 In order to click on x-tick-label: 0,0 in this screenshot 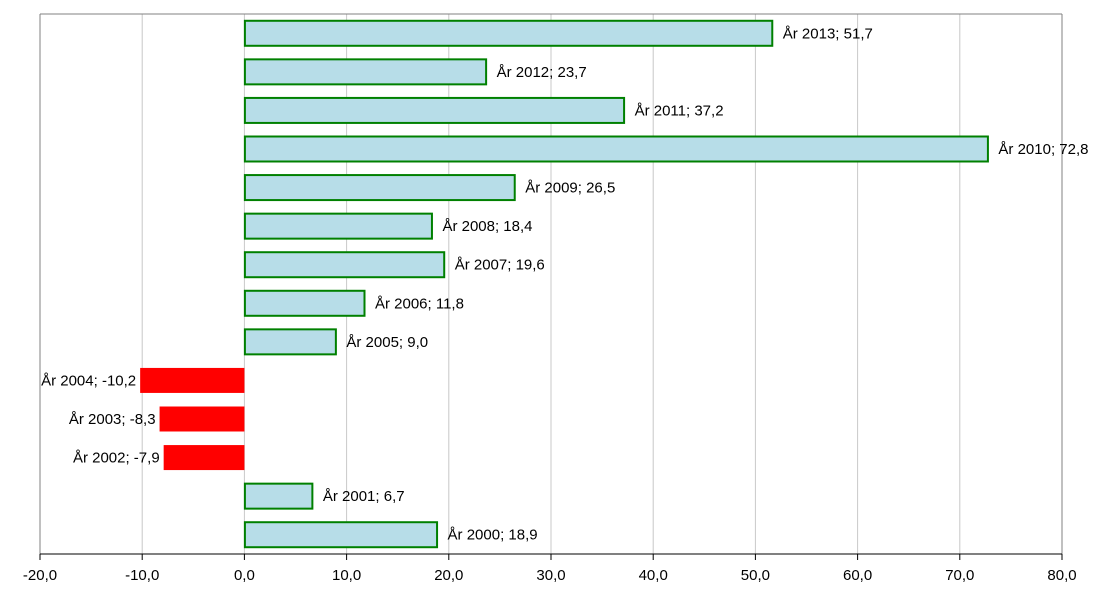, I will do `click(244, 575)`.